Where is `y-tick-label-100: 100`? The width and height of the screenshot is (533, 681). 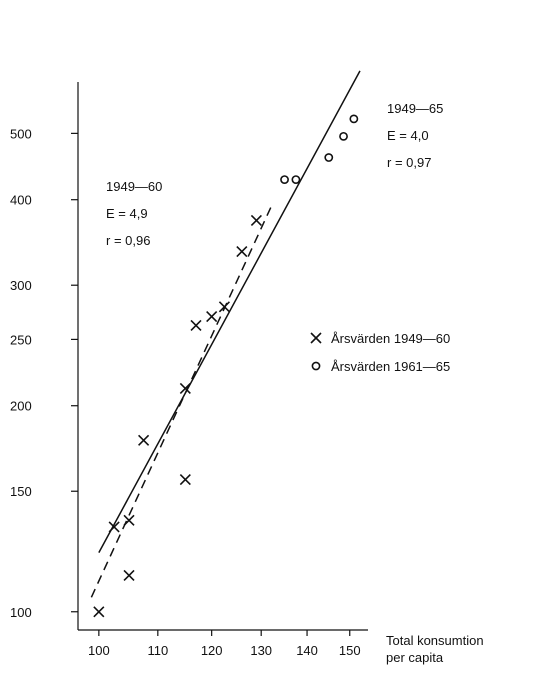
y-tick-label-100: 100 is located at coordinates (21, 612).